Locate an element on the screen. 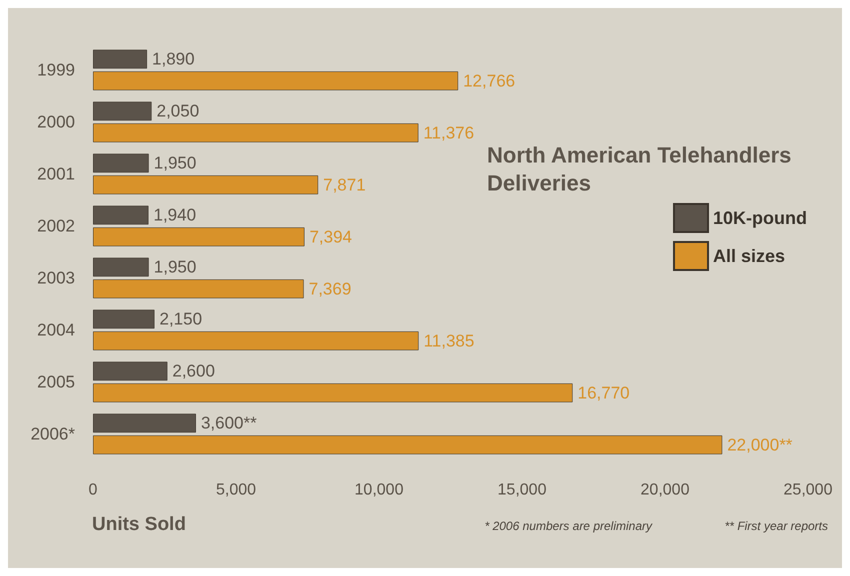 Image resolution: width=850 pixels, height=576 pixels. data-label: 2,600 is located at coordinates (193, 371).